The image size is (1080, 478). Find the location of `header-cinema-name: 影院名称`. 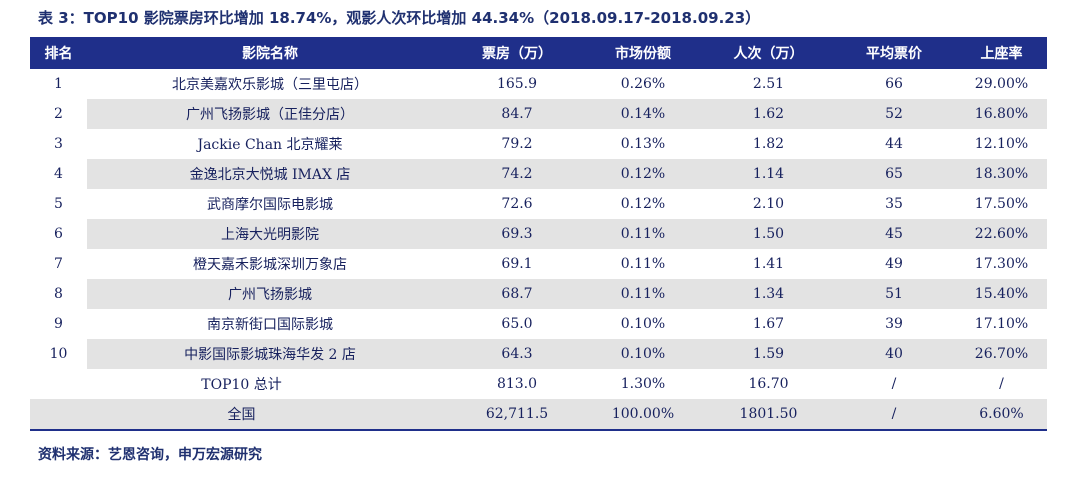

header-cinema-name: 影院名称 is located at coordinates (270, 53).